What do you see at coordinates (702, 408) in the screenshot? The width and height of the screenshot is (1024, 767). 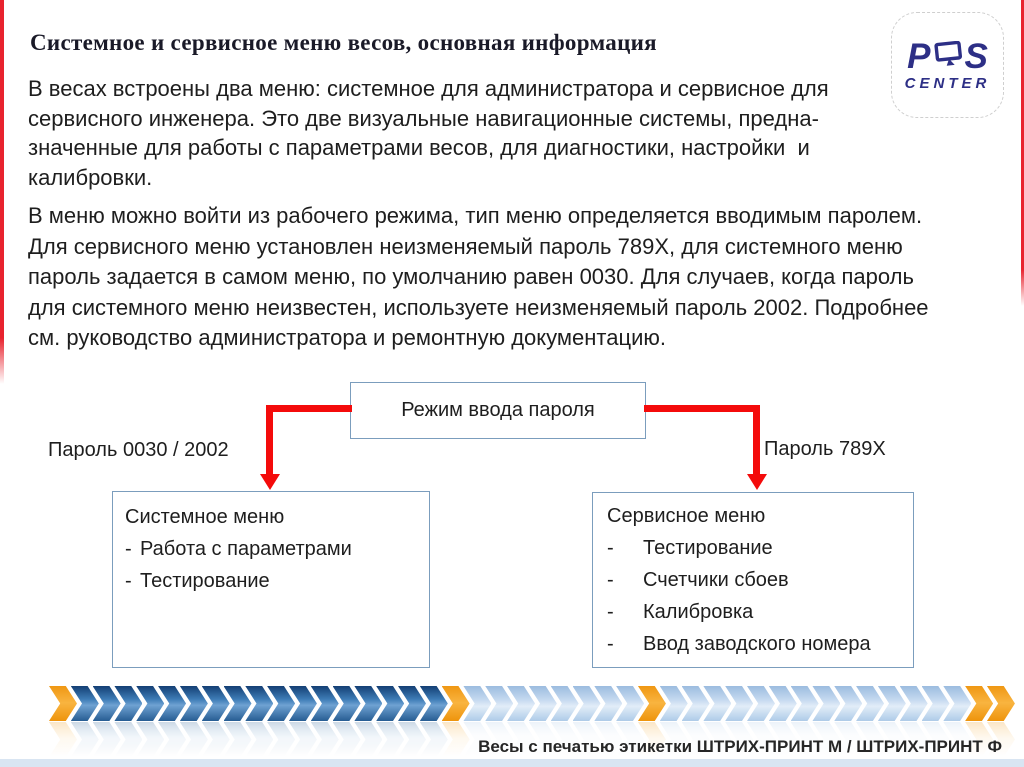 I see `right-arrow-horizontal` at bounding box center [702, 408].